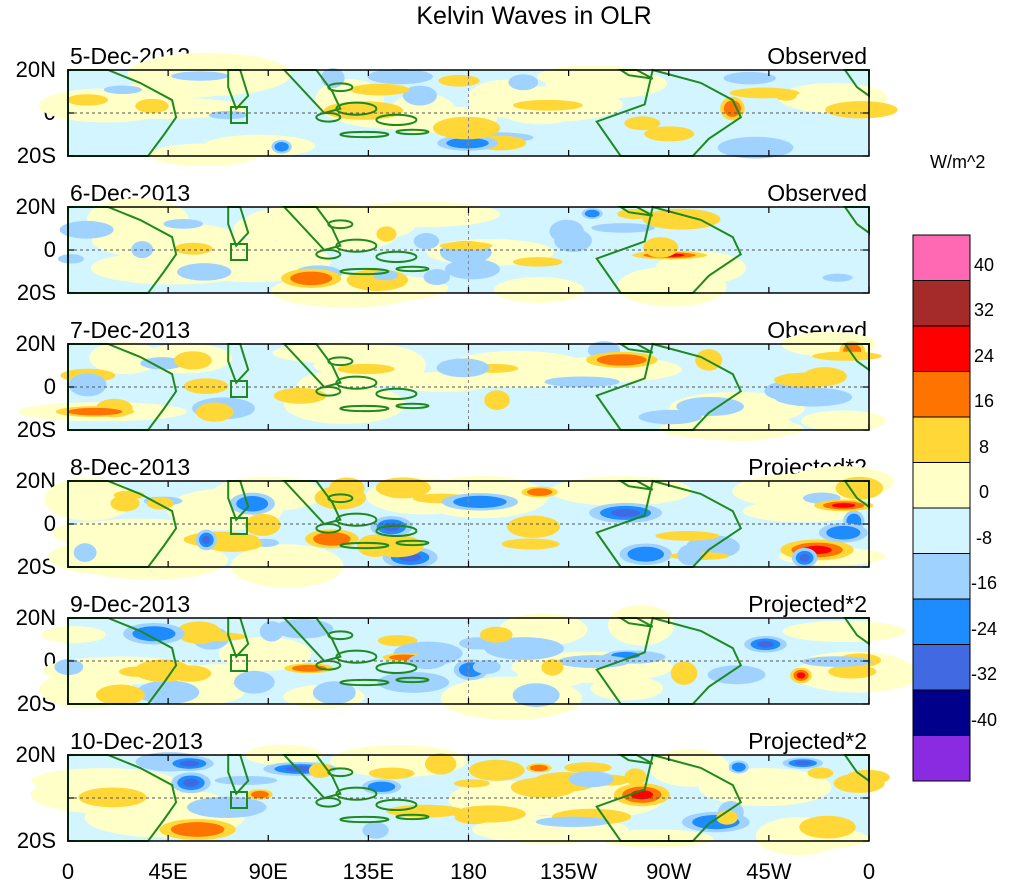 This screenshot has height=887, width=1021. What do you see at coordinates (983, 719) in the screenshot?
I see `colorbar-label: -40` at bounding box center [983, 719].